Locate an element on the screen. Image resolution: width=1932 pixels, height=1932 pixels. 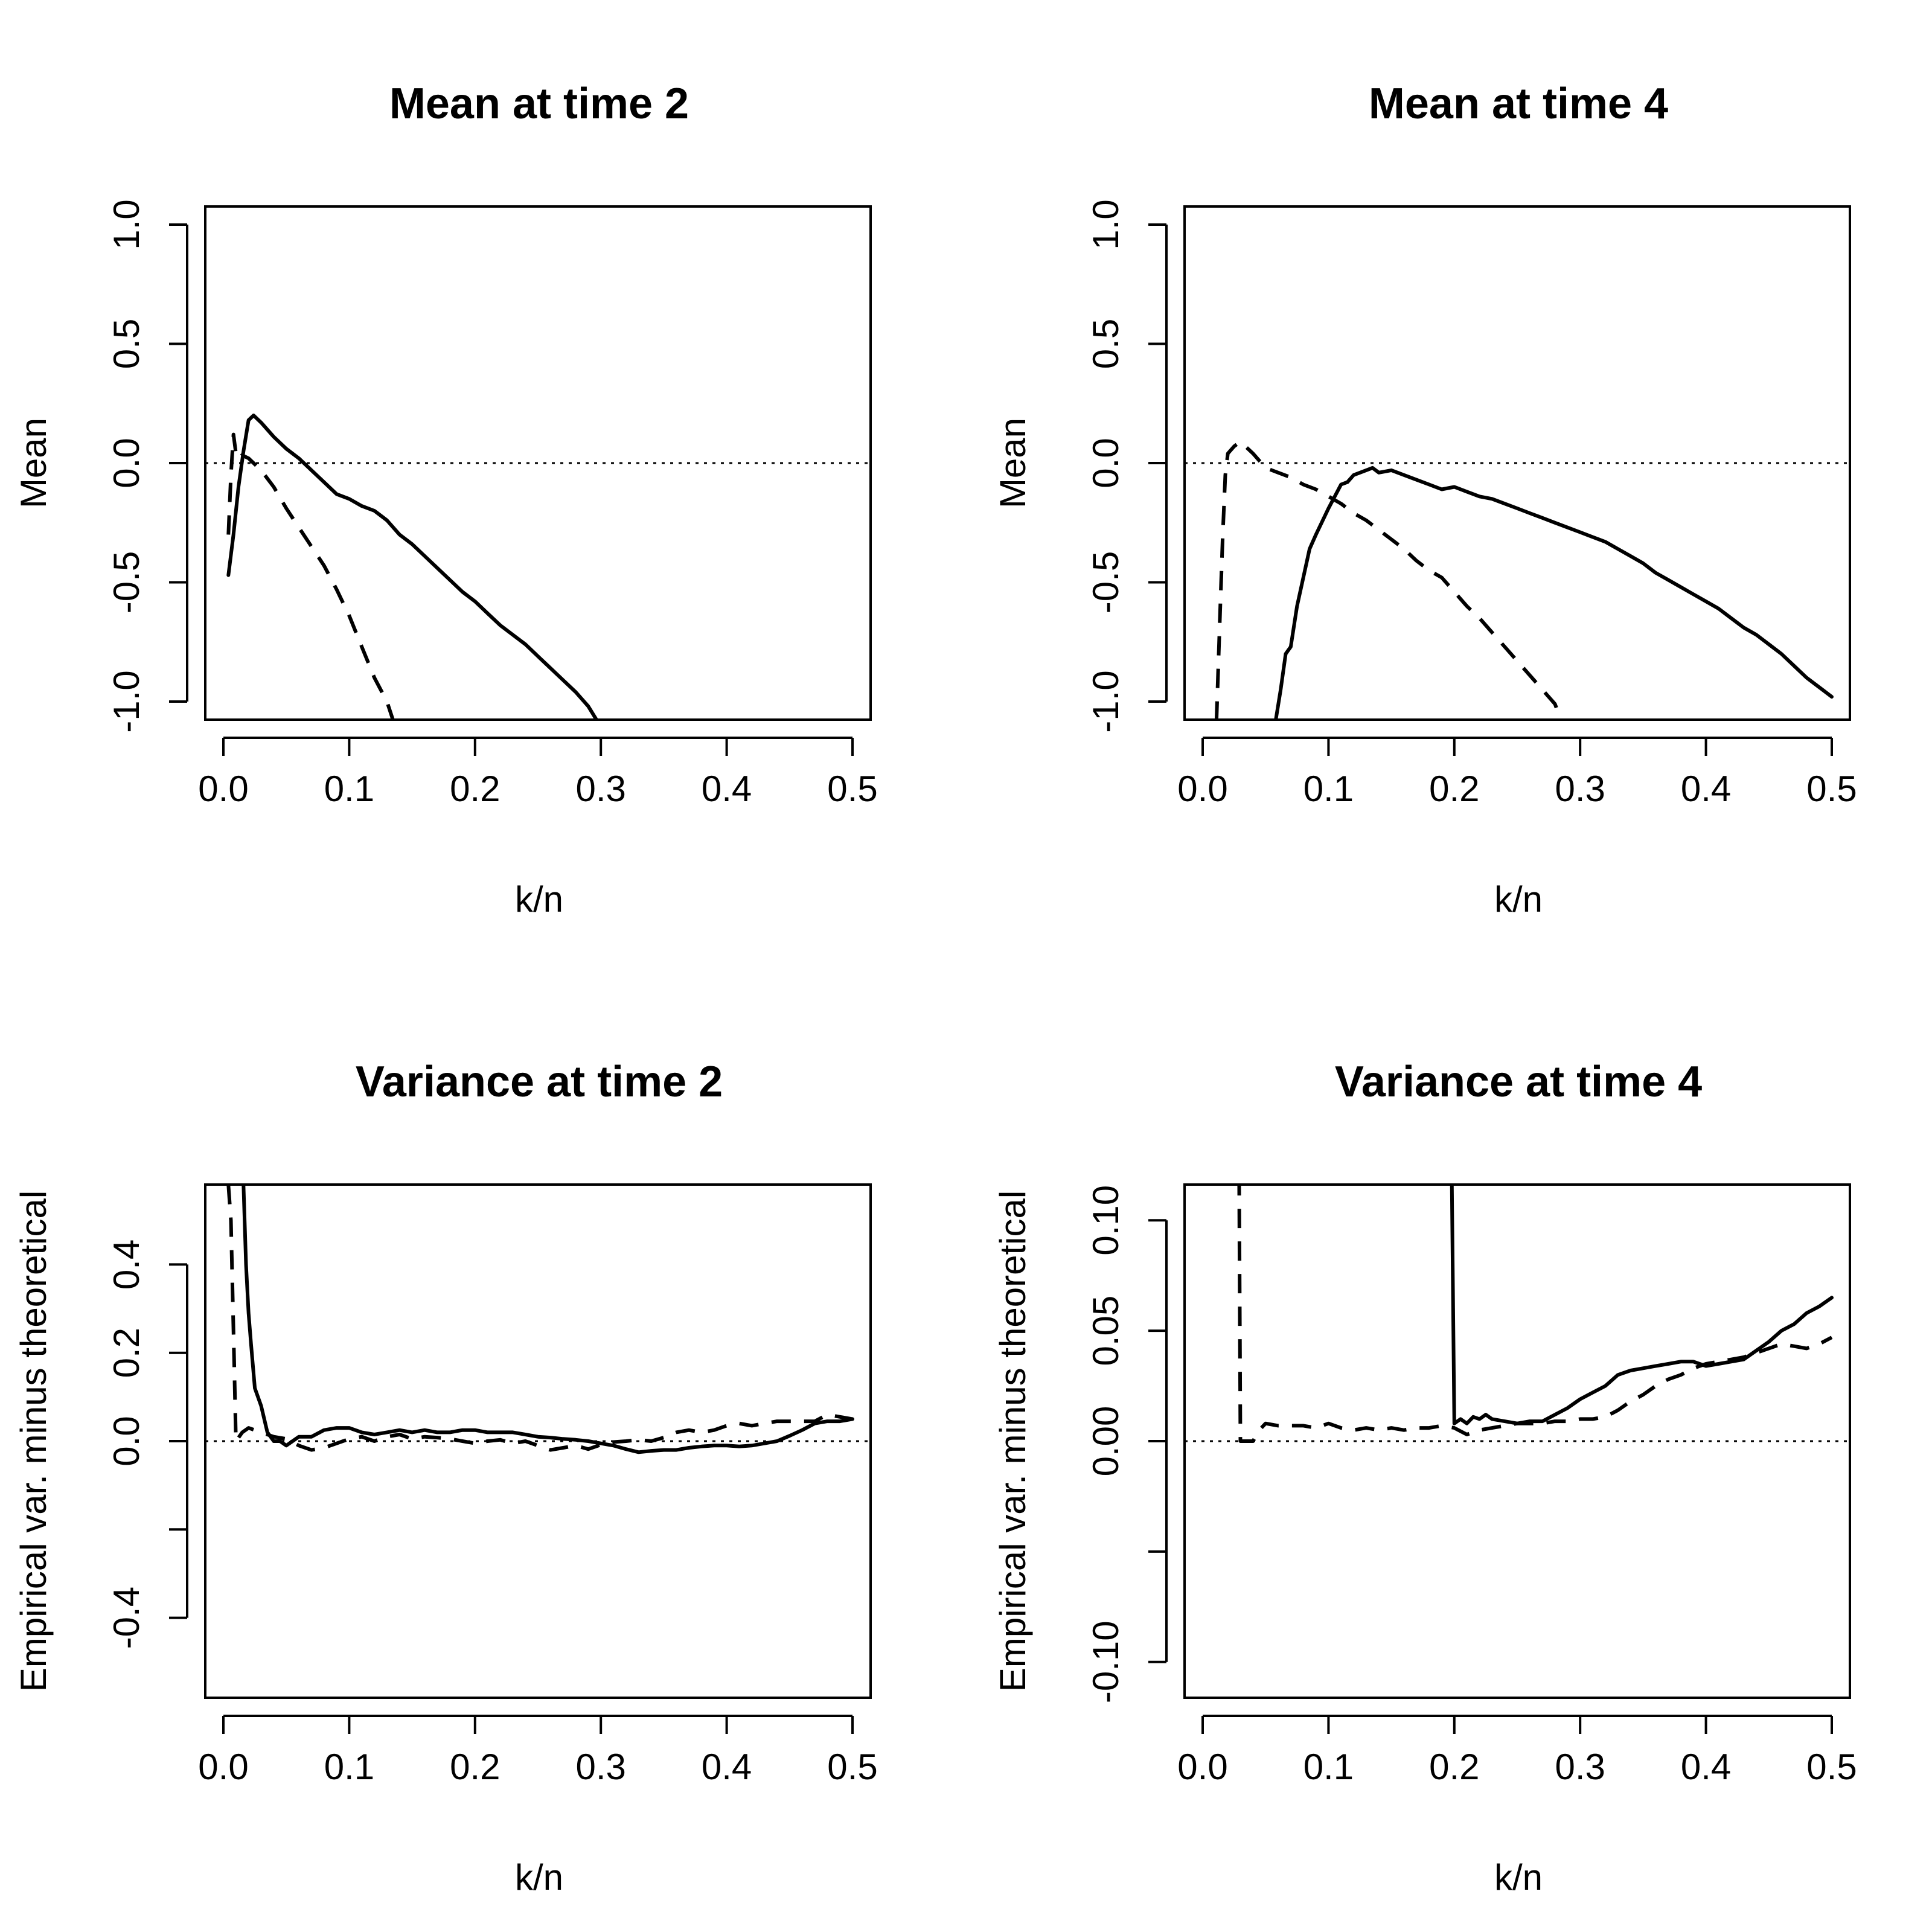
panel-title: Mean at time 4 is located at coordinates (1518, 104).